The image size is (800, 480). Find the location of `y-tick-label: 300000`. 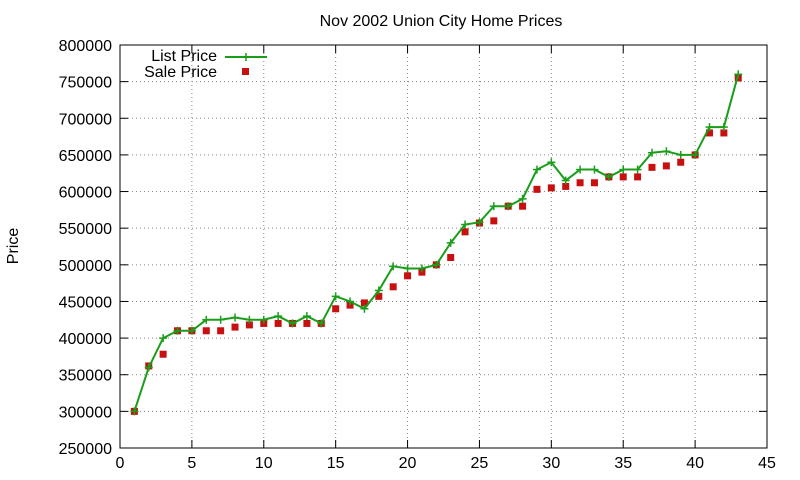

y-tick-label: 300000 is located at coordinates (85, 412).